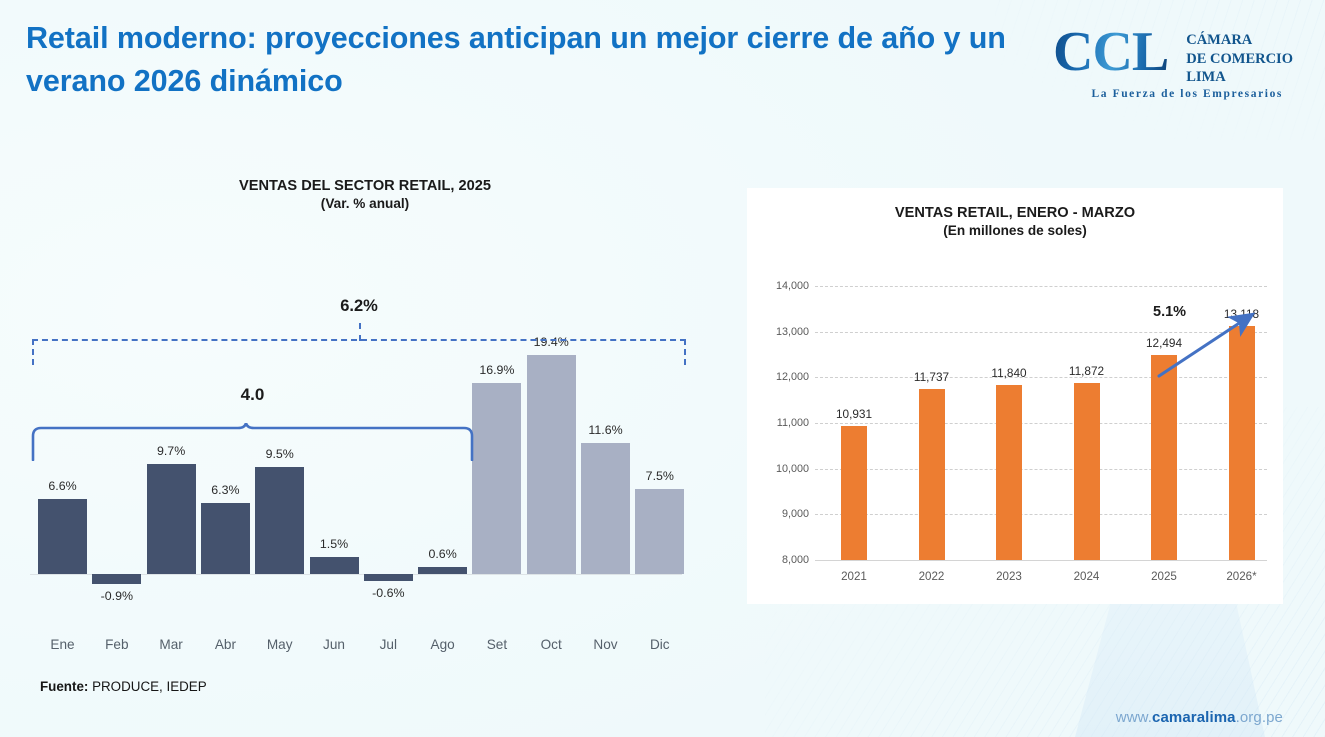 This screenshot has height=737, width=1325. Describe the element at coordinates (1134, 717) in the screenshot. I see `website-url-prefix: www.` at that location.